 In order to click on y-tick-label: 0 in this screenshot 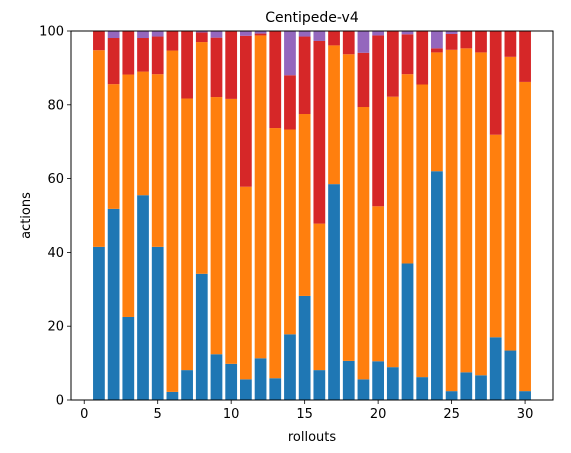, I will do `click(60, 401)`.